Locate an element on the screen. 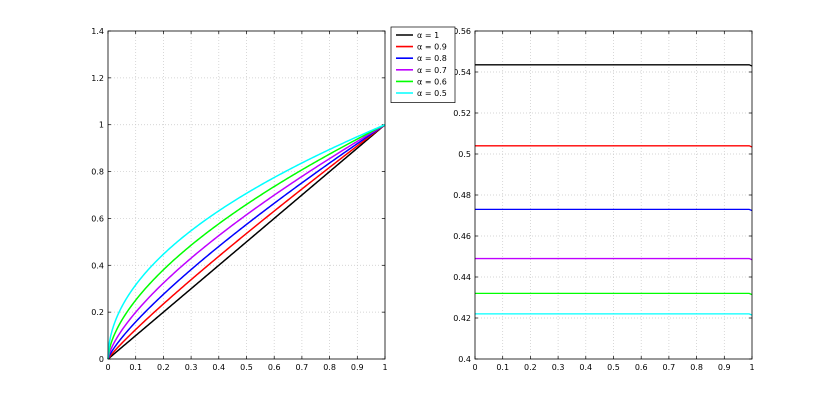 The width and height of the screenshot is (830, 405). left-x-tick-label: 0.8 is located at coordinates (329, 367).